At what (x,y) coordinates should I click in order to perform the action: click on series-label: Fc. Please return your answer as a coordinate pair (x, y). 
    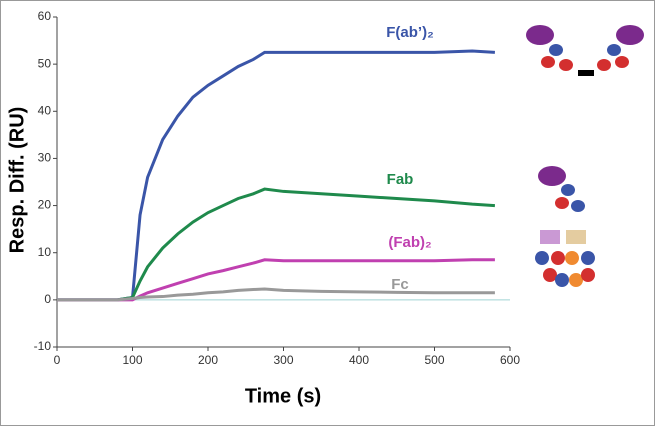
    Looking at the image, I should click on (400, 284).